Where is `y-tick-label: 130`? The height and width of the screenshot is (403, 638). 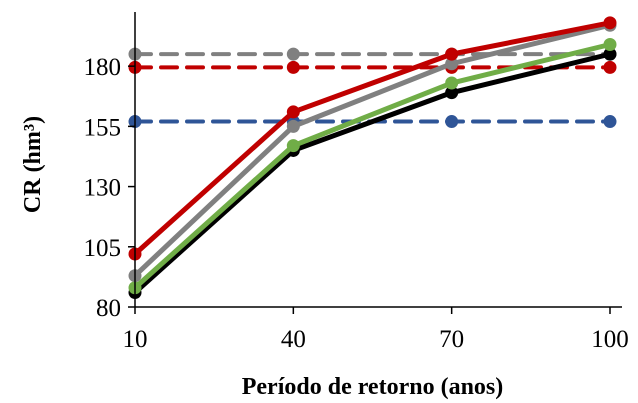
y-tick-label: 130 is located at coordinates (103, 188).